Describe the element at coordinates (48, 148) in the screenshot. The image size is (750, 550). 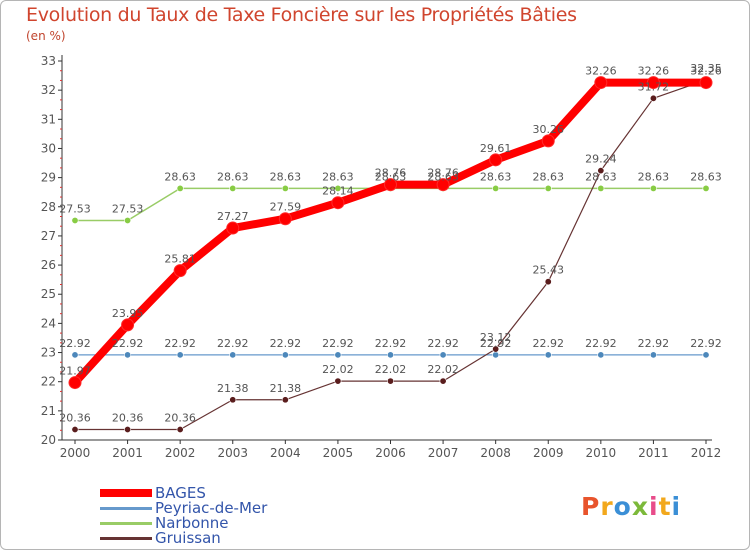
I see `y-tick-label: 30` at that location.